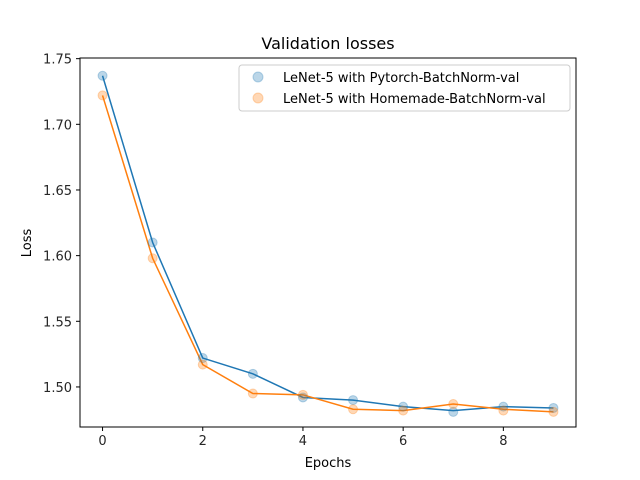 This screenshot has height=480, width=640. I want to click on x-tick-label: 0, so click(102, 441).